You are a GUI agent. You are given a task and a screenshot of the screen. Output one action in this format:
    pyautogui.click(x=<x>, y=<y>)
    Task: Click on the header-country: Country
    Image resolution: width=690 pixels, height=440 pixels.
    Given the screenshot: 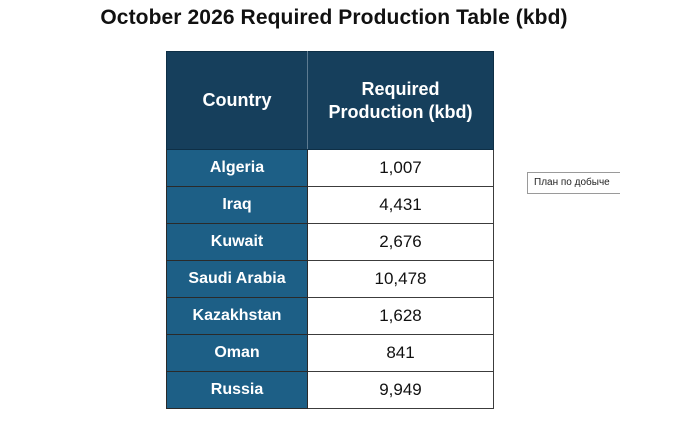 What is the action you would take?
    pyautogui.click(x=237, y=100)
    